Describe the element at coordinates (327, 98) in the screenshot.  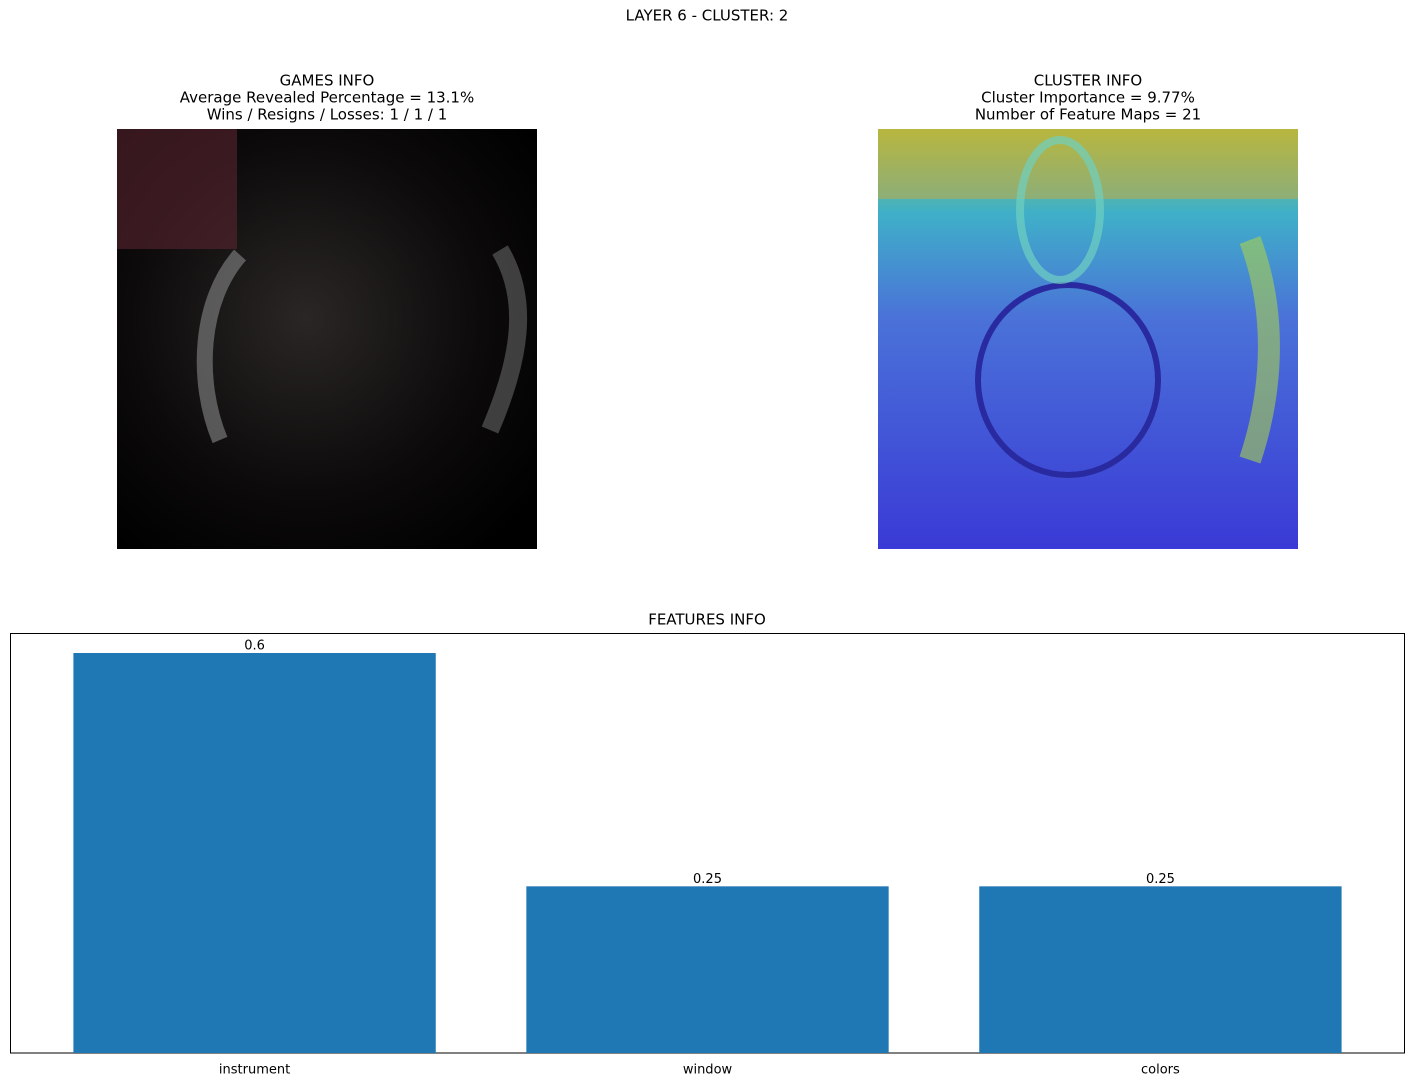
I see `panel-subtitle: Average Revealed Percentage = 13.1%` at that location.